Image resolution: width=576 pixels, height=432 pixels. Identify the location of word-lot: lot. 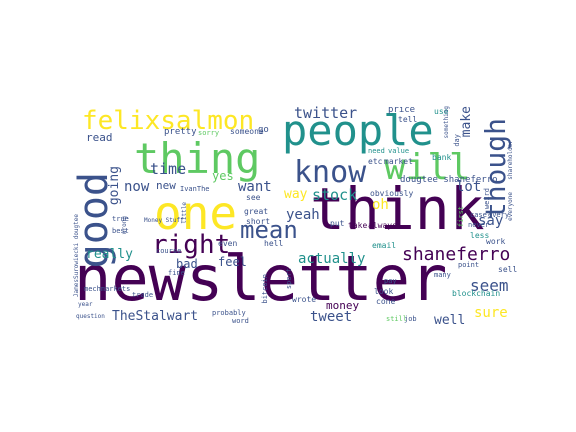
(469, 187).